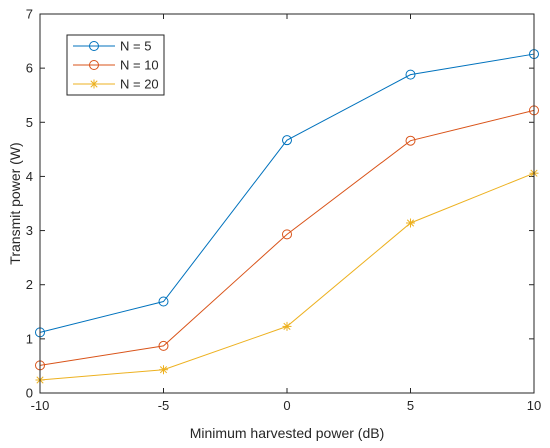 This screenshot has height=448, width=550. Describe the element at coordinates (164, 405) in the screenshot. I see `x-tick-label: -5` at that location.